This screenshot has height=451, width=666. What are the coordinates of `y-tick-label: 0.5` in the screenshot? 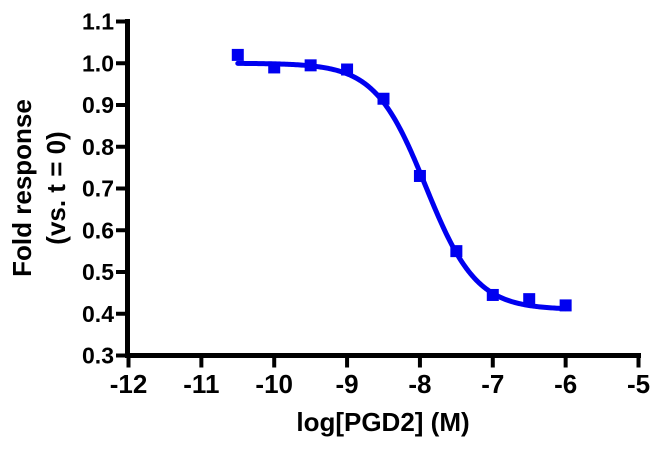 It's located at (98, 272).